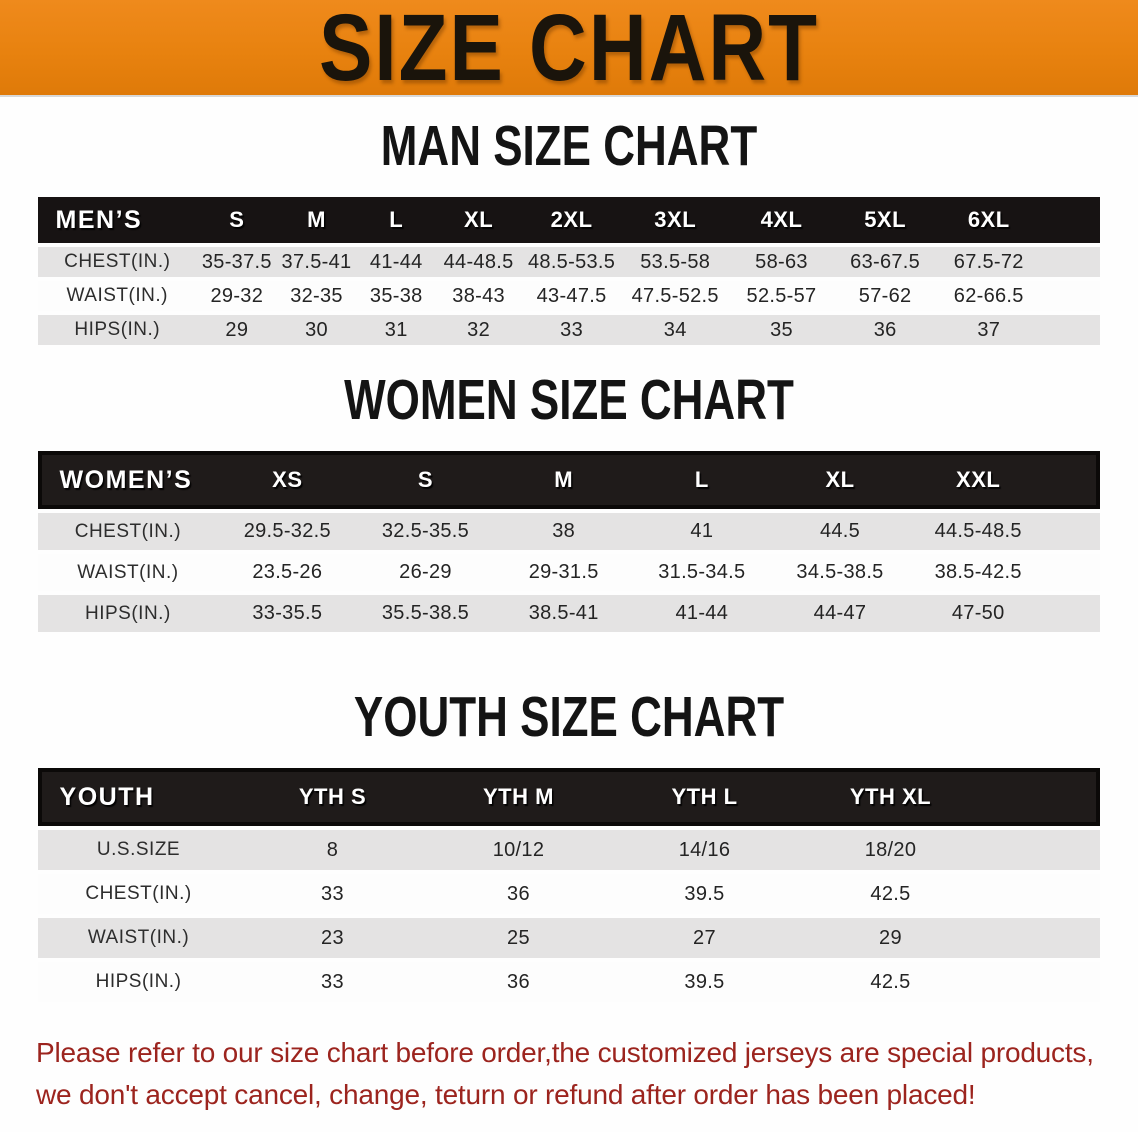  What do you see at coordinates (287, 531) in the screenshot?
I see `women-cell: 29.5-32.5` at bounding box center [287, 531].